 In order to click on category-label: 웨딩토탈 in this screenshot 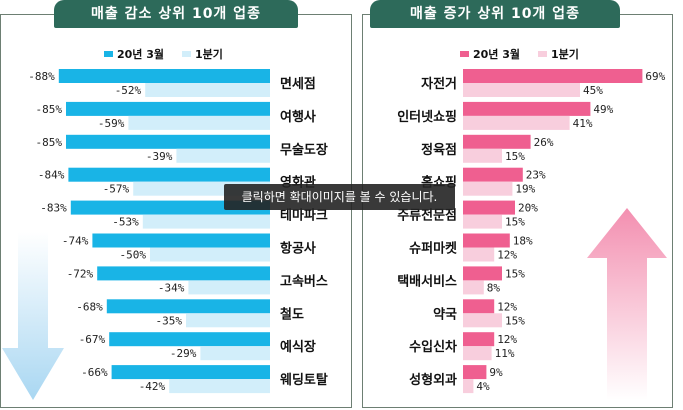, I will do `click(304, 380)`.